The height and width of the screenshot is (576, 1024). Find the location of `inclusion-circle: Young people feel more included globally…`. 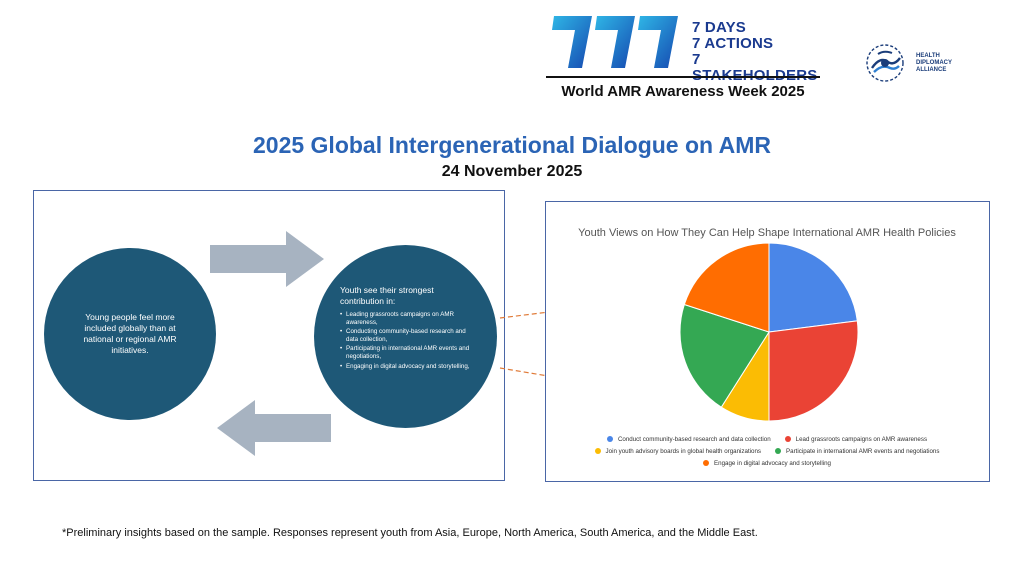

inclusion-circle: Young people feel more included globally… is located at coordinates (130, 334).